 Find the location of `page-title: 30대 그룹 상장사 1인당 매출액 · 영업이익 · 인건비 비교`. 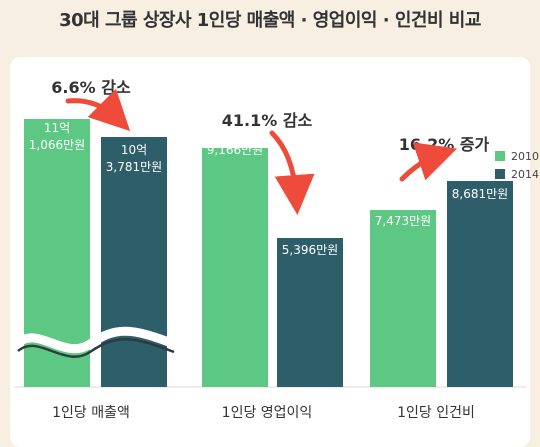

page-title: 30대 그룹 상장사 1인당 매출액 · 영업이익 · 인건비 비교 is located at coordinates (270, 20).